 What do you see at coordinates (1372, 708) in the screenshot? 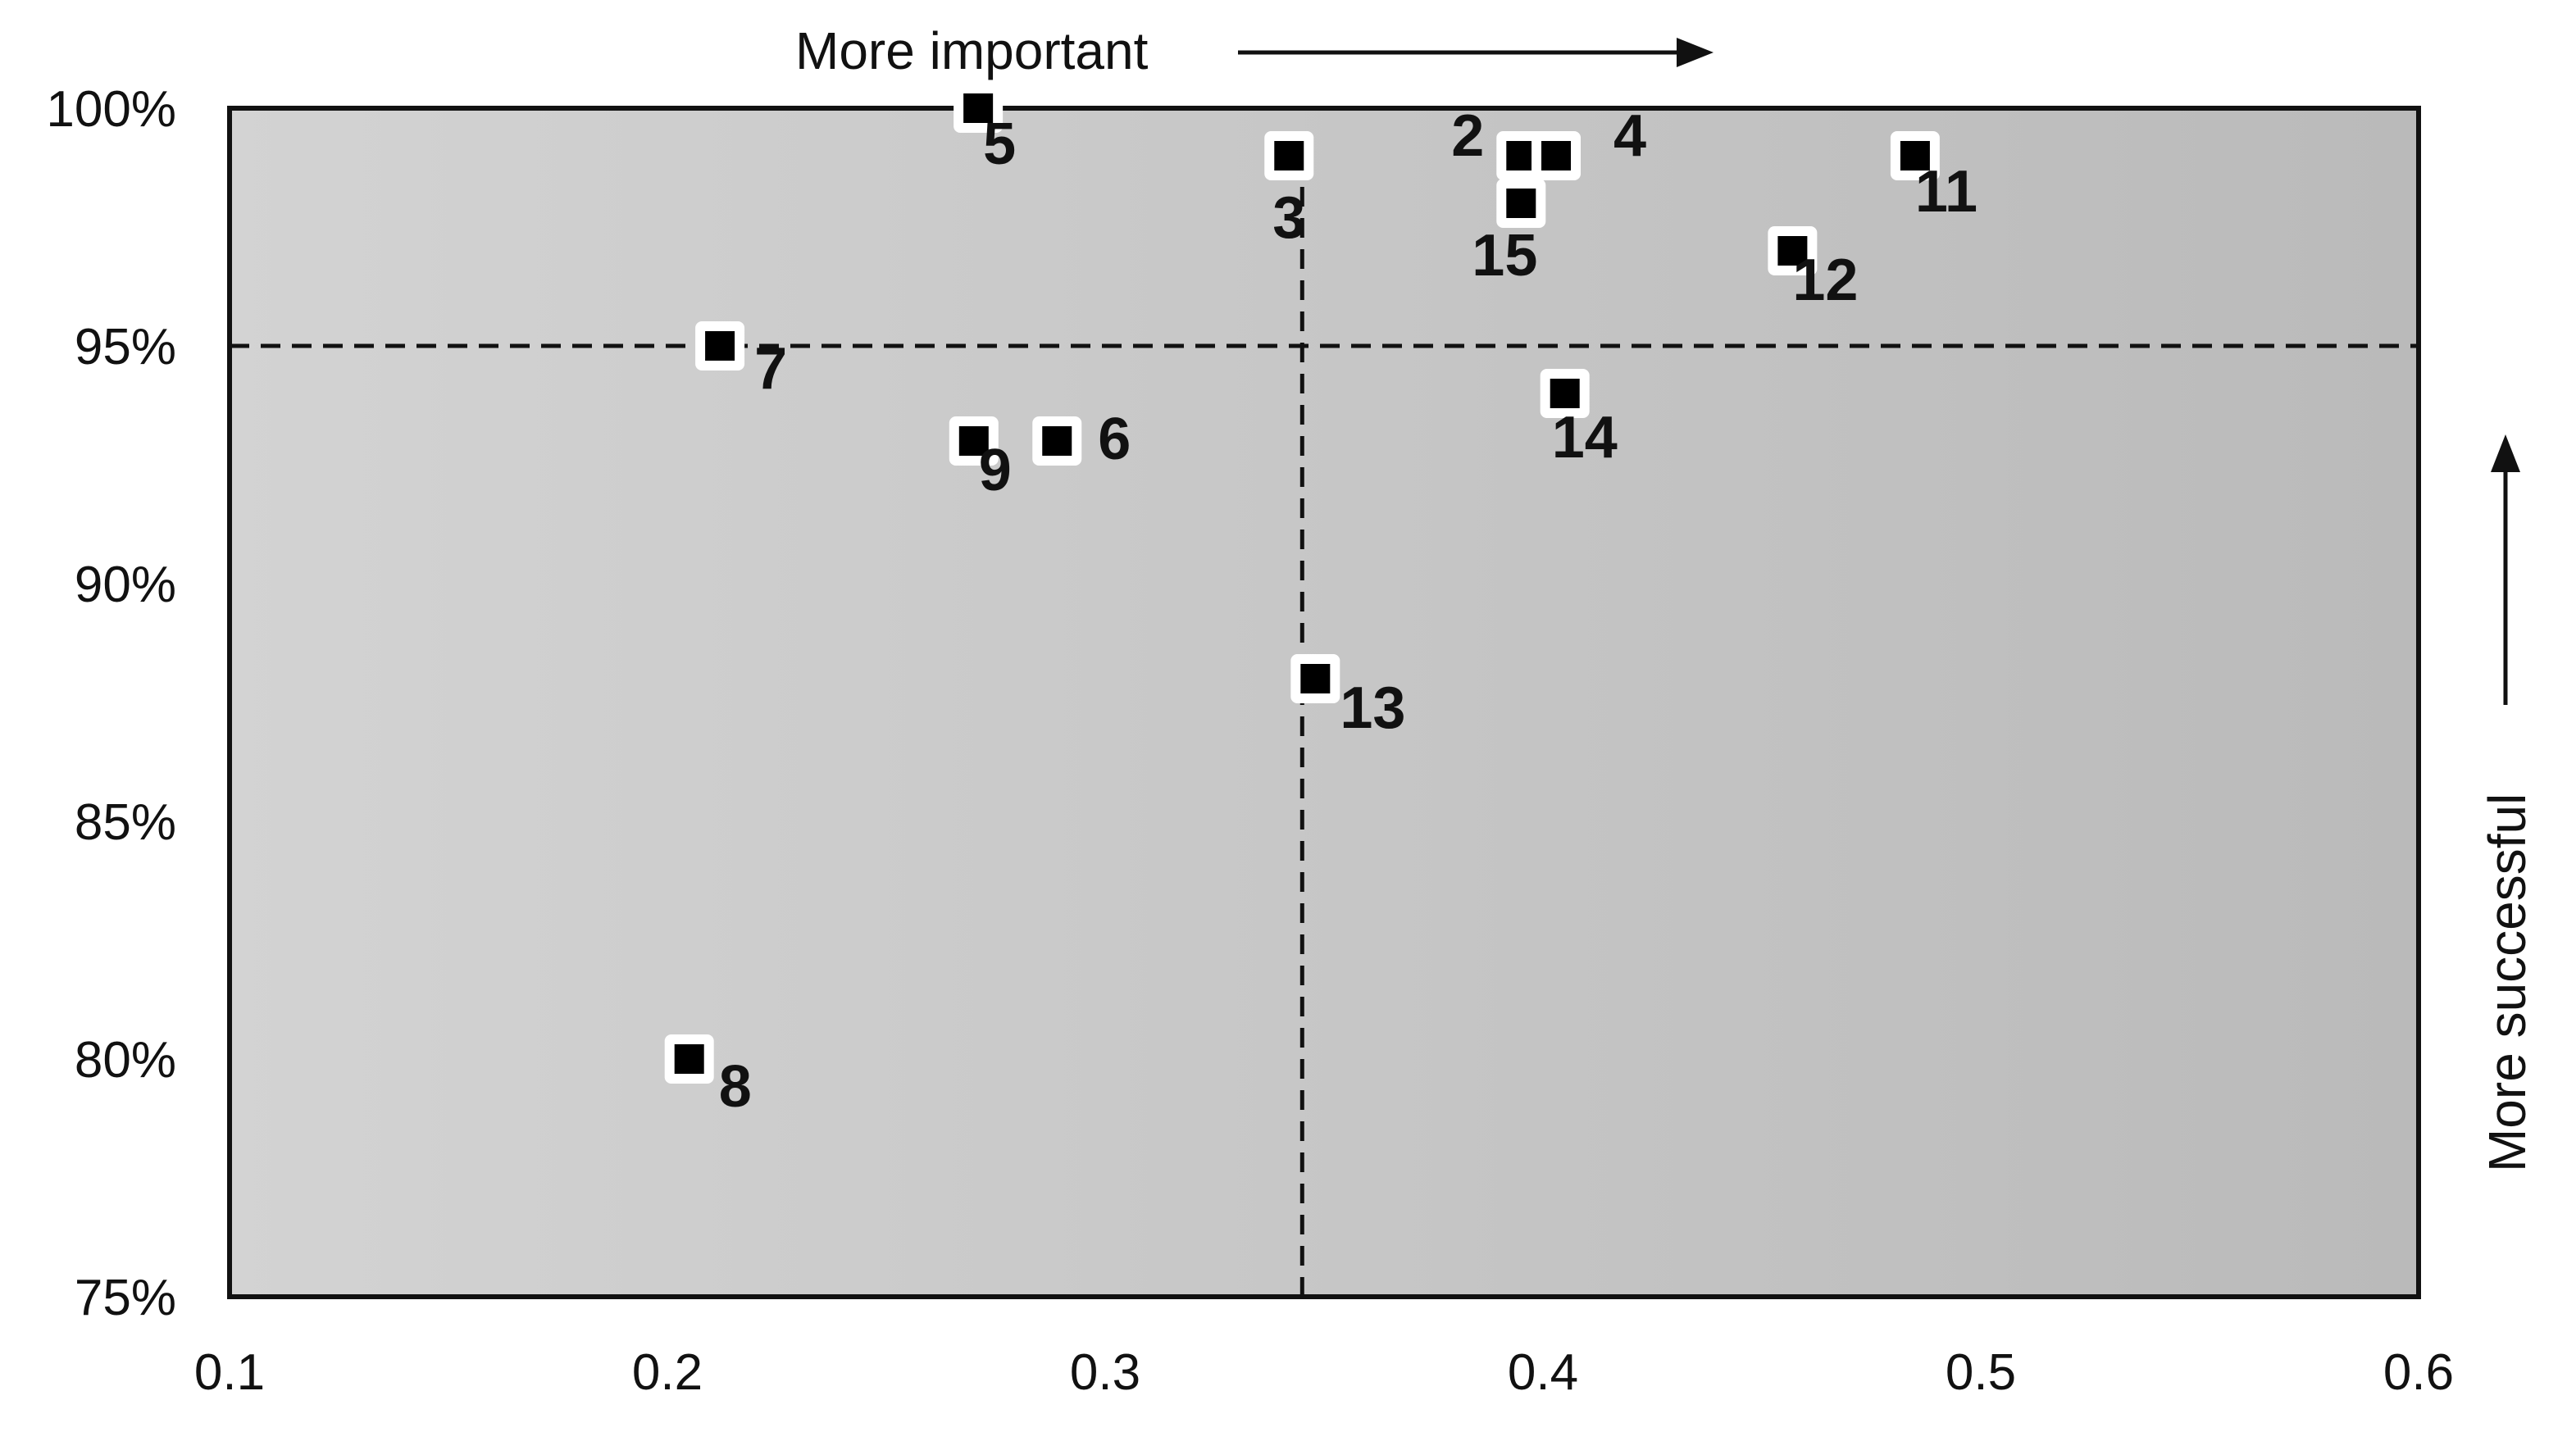
I see `point-label: 13` at bounding box center [1372, 708].